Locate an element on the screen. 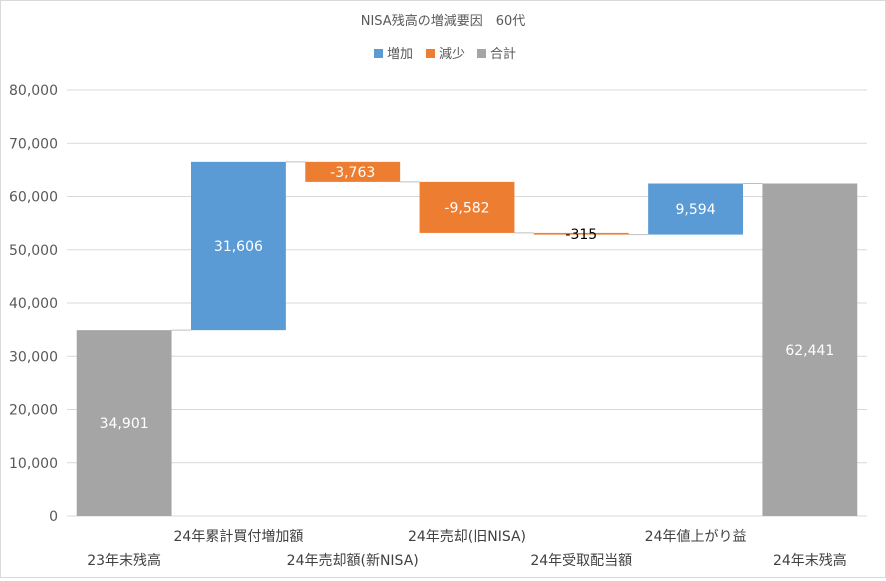  legend-label-total: 合計 is located at coordinates (503, 54).